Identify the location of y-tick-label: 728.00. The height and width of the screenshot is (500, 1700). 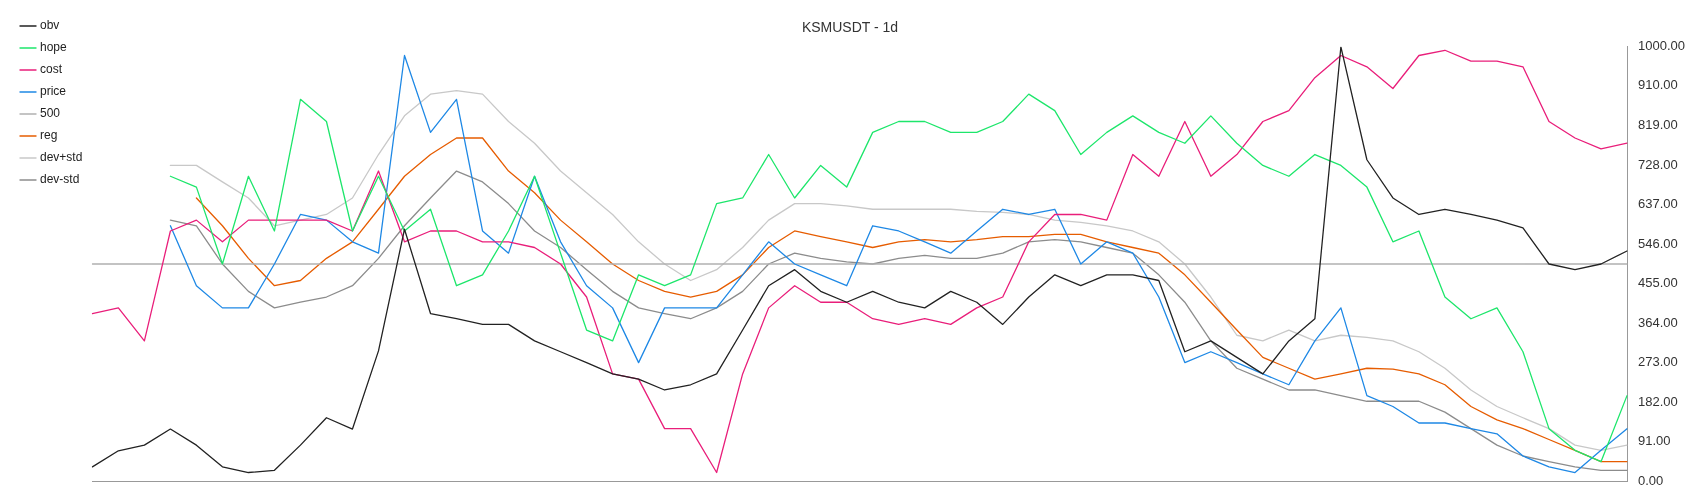
(1658, 164).